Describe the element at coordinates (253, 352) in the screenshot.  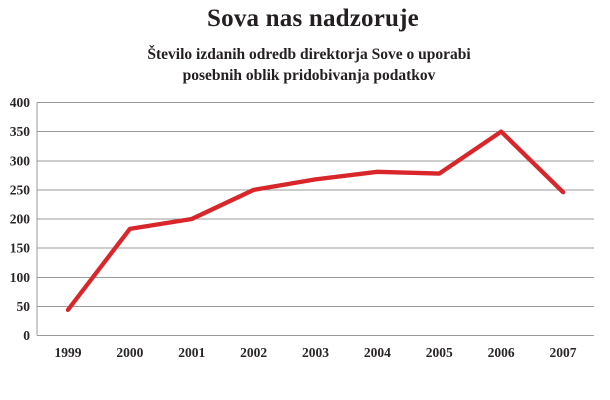
I see `x-axis-tick-label: 2002` at that location.